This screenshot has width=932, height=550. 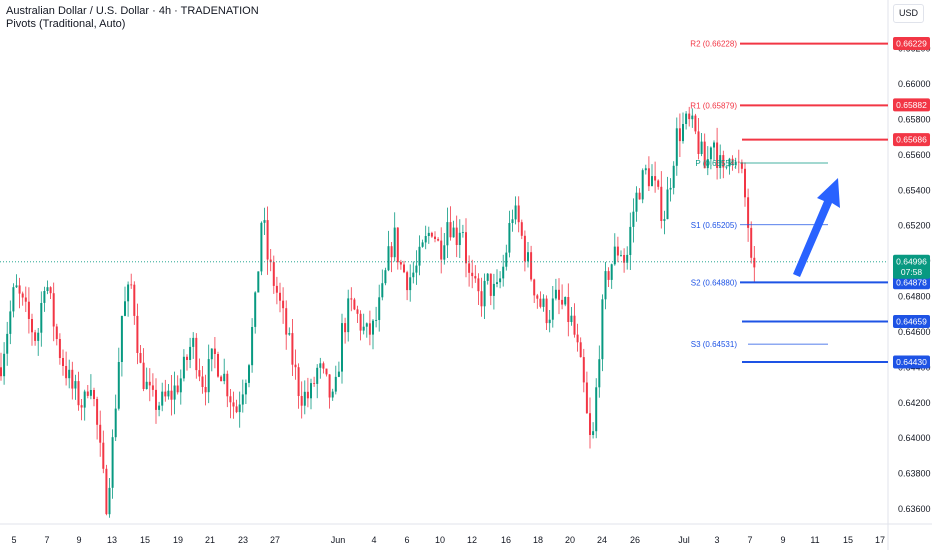 What do you see at coordinates (911, 283) in the screenshot?
I see `price-tag-label: 0.64878` at bounding box center [911, 283].